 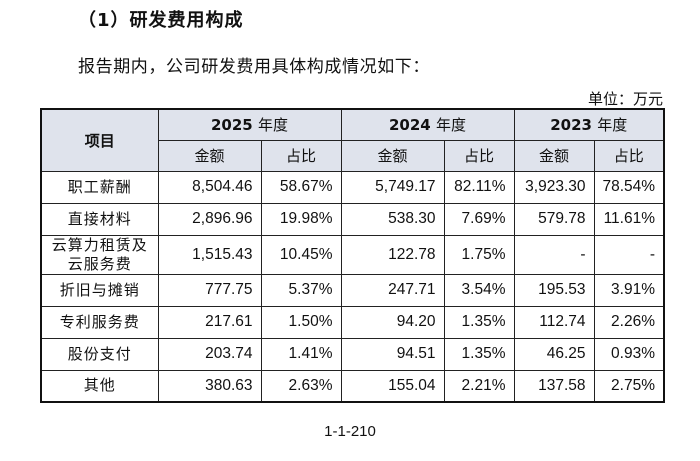 I want to click on cell-amount-2025: 1,515.43, so click(x=209, y=254).